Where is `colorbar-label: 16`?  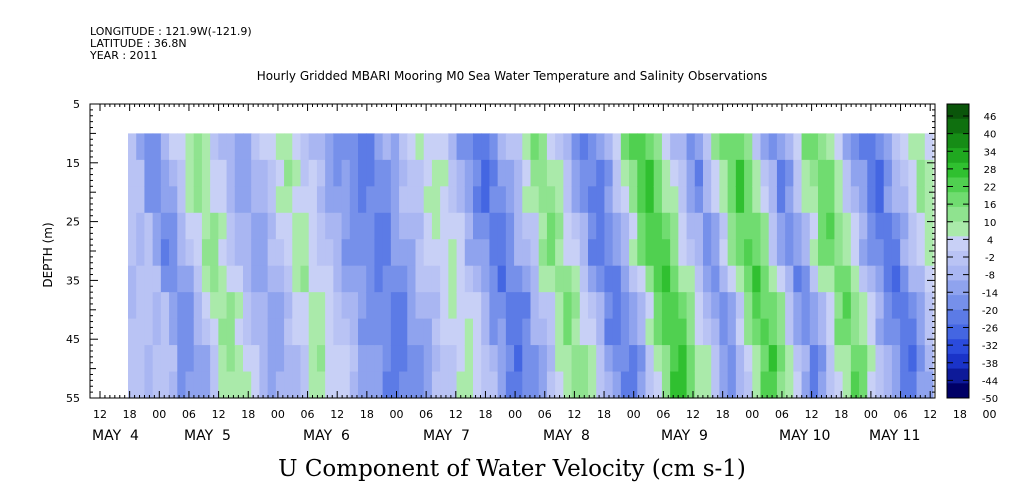
colorbar-label: 16 is located at coordinates (990, 205).